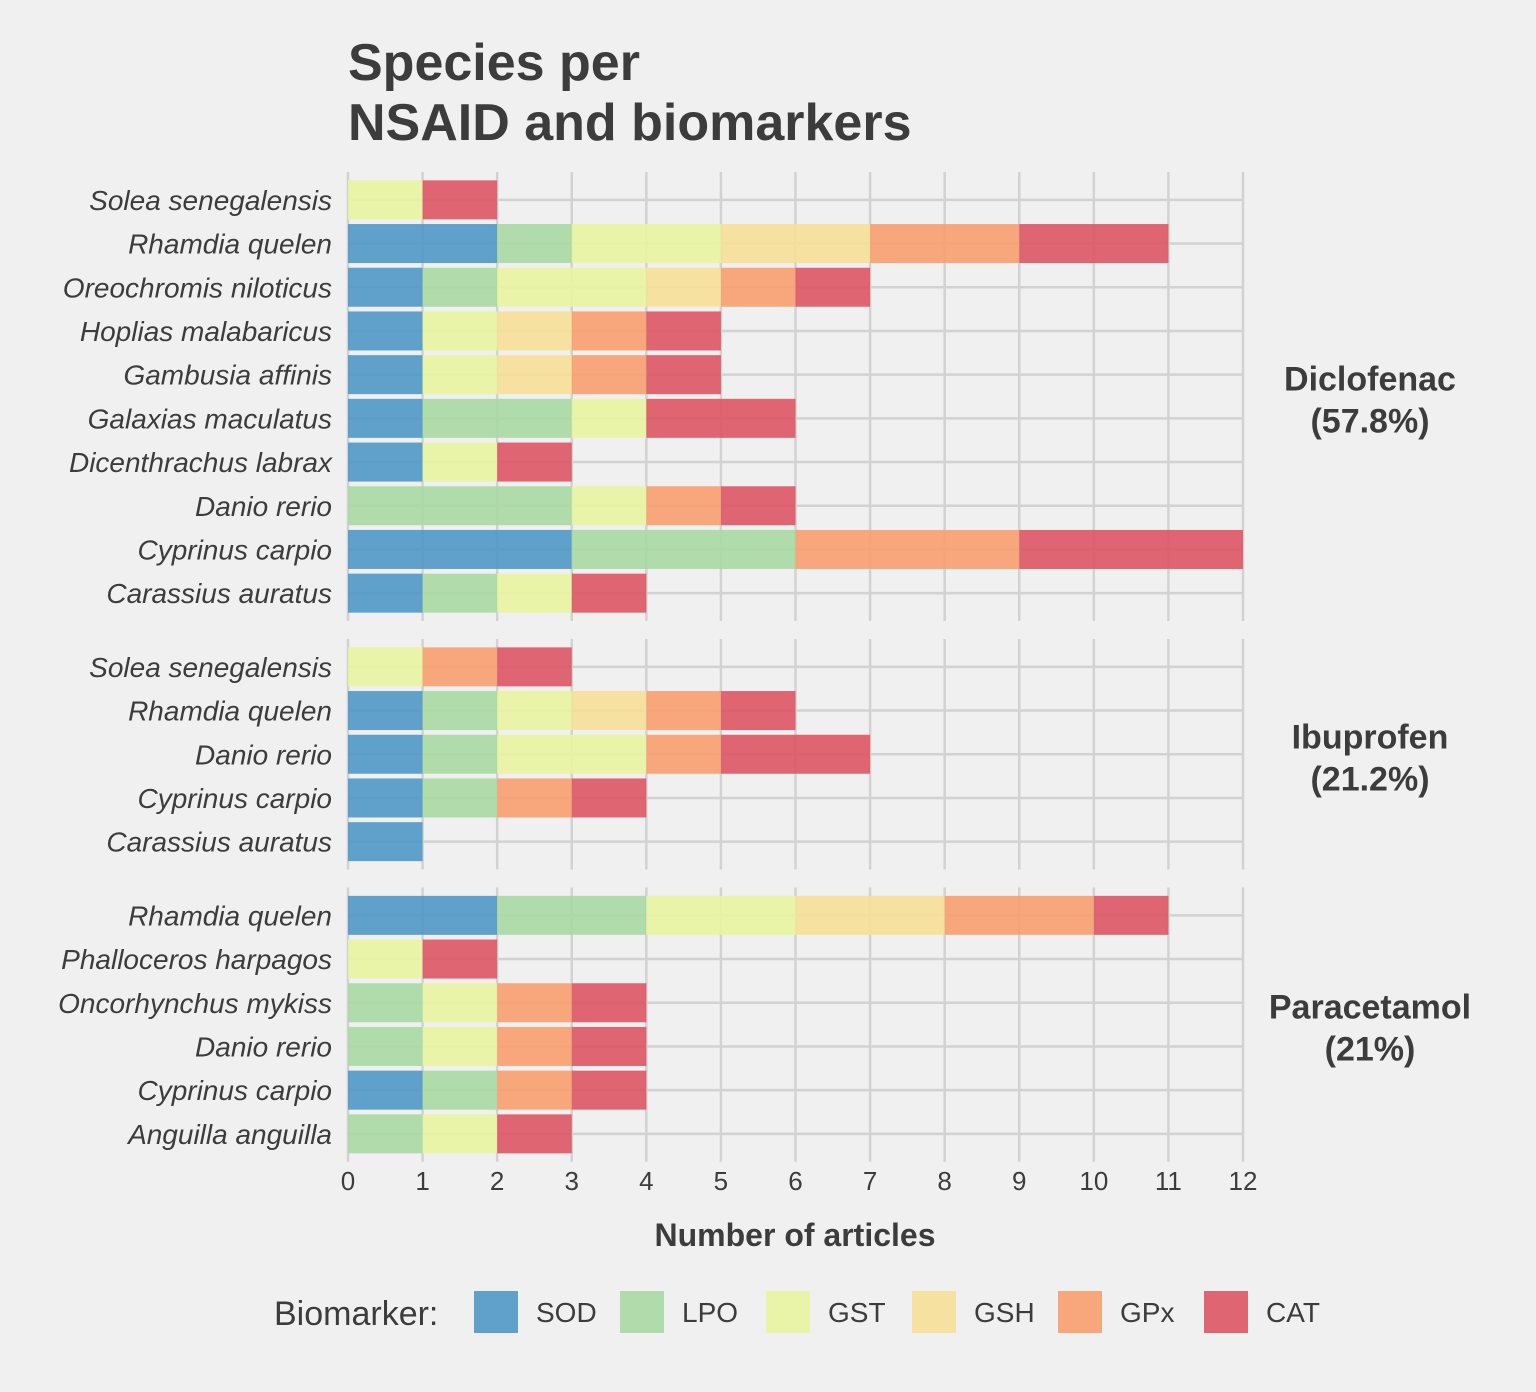 Image resolution: width=1536 pixels, height=1392 pixels. What do you see at coordinates (385, 842) in the screenshot?
I see `bar-ibuprofen-carassius-auratus-sod` at bounding box center [385, 842].